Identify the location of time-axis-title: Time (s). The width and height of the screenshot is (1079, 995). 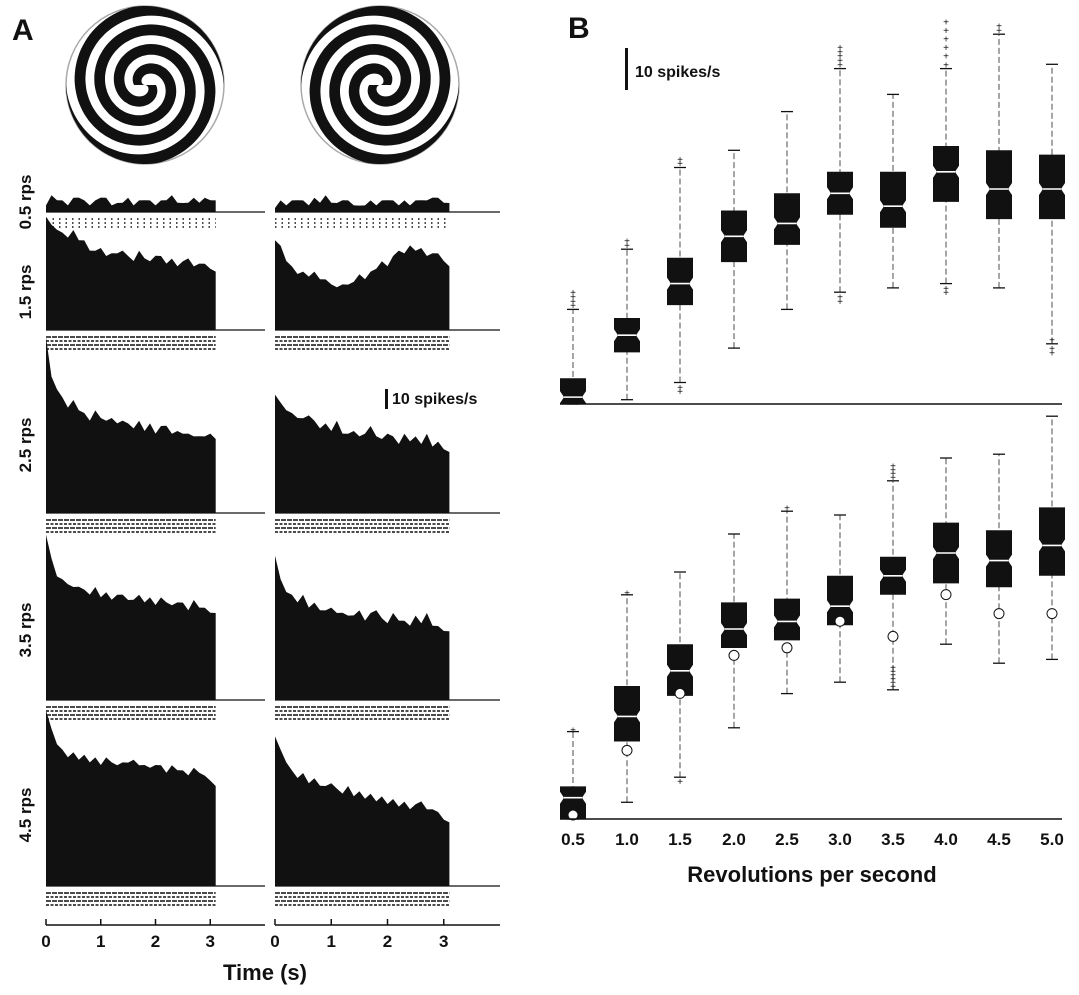
(265, 972).